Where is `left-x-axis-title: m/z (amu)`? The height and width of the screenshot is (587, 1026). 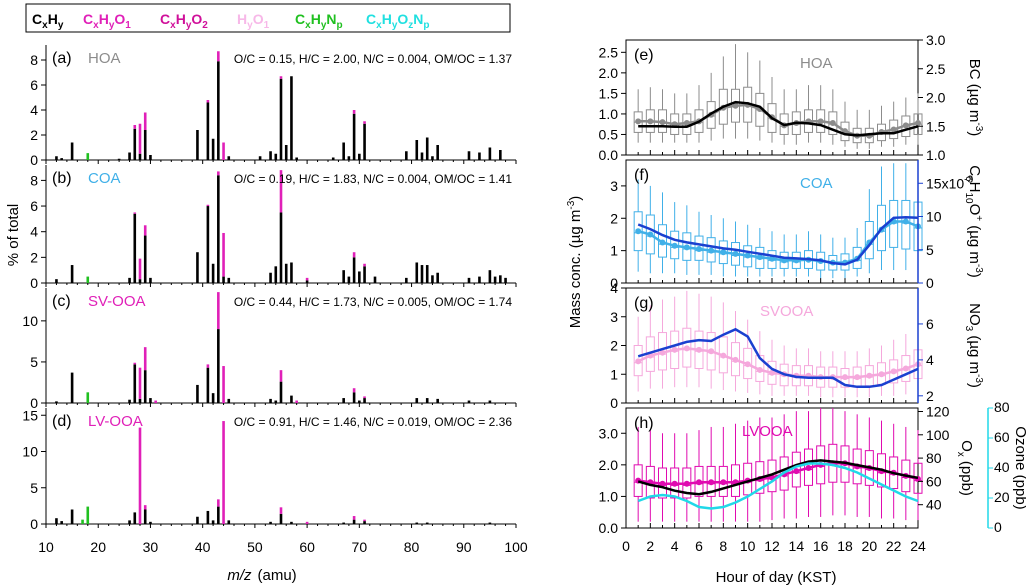
left-x-axis-title: m/z (amu) is located at coordinates (261, 575).